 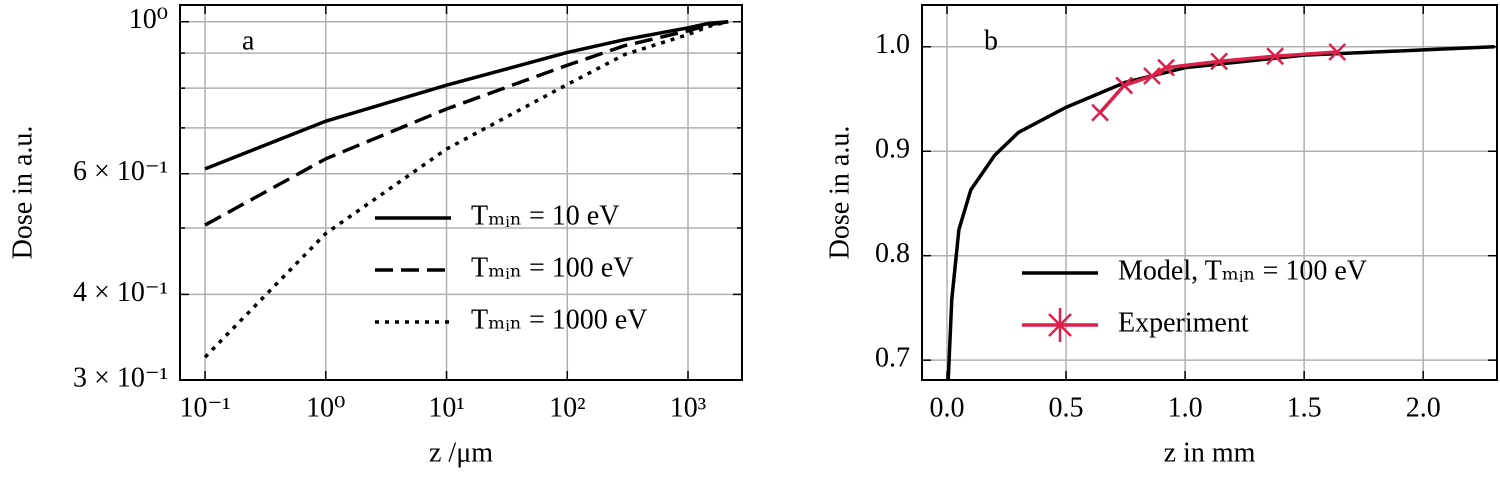 What do you see at coordinates (559, 319) in the screenshot?
I see `legend-label: Tₘᵢₙ = 1000 eV` at bounding box center [559, 319].